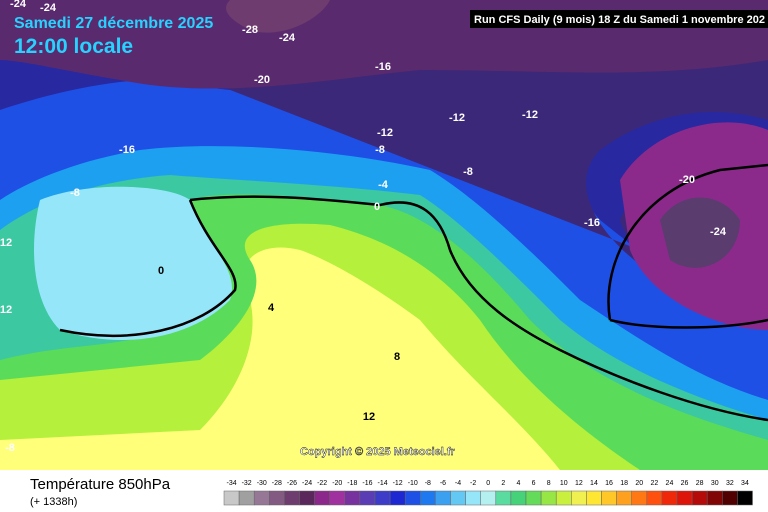 This screenshot has width=768, height=512. What do you see at coordinates (250, 30) in the screenshot?
I see `contour-label: -28` at bounding box center [250, 30].